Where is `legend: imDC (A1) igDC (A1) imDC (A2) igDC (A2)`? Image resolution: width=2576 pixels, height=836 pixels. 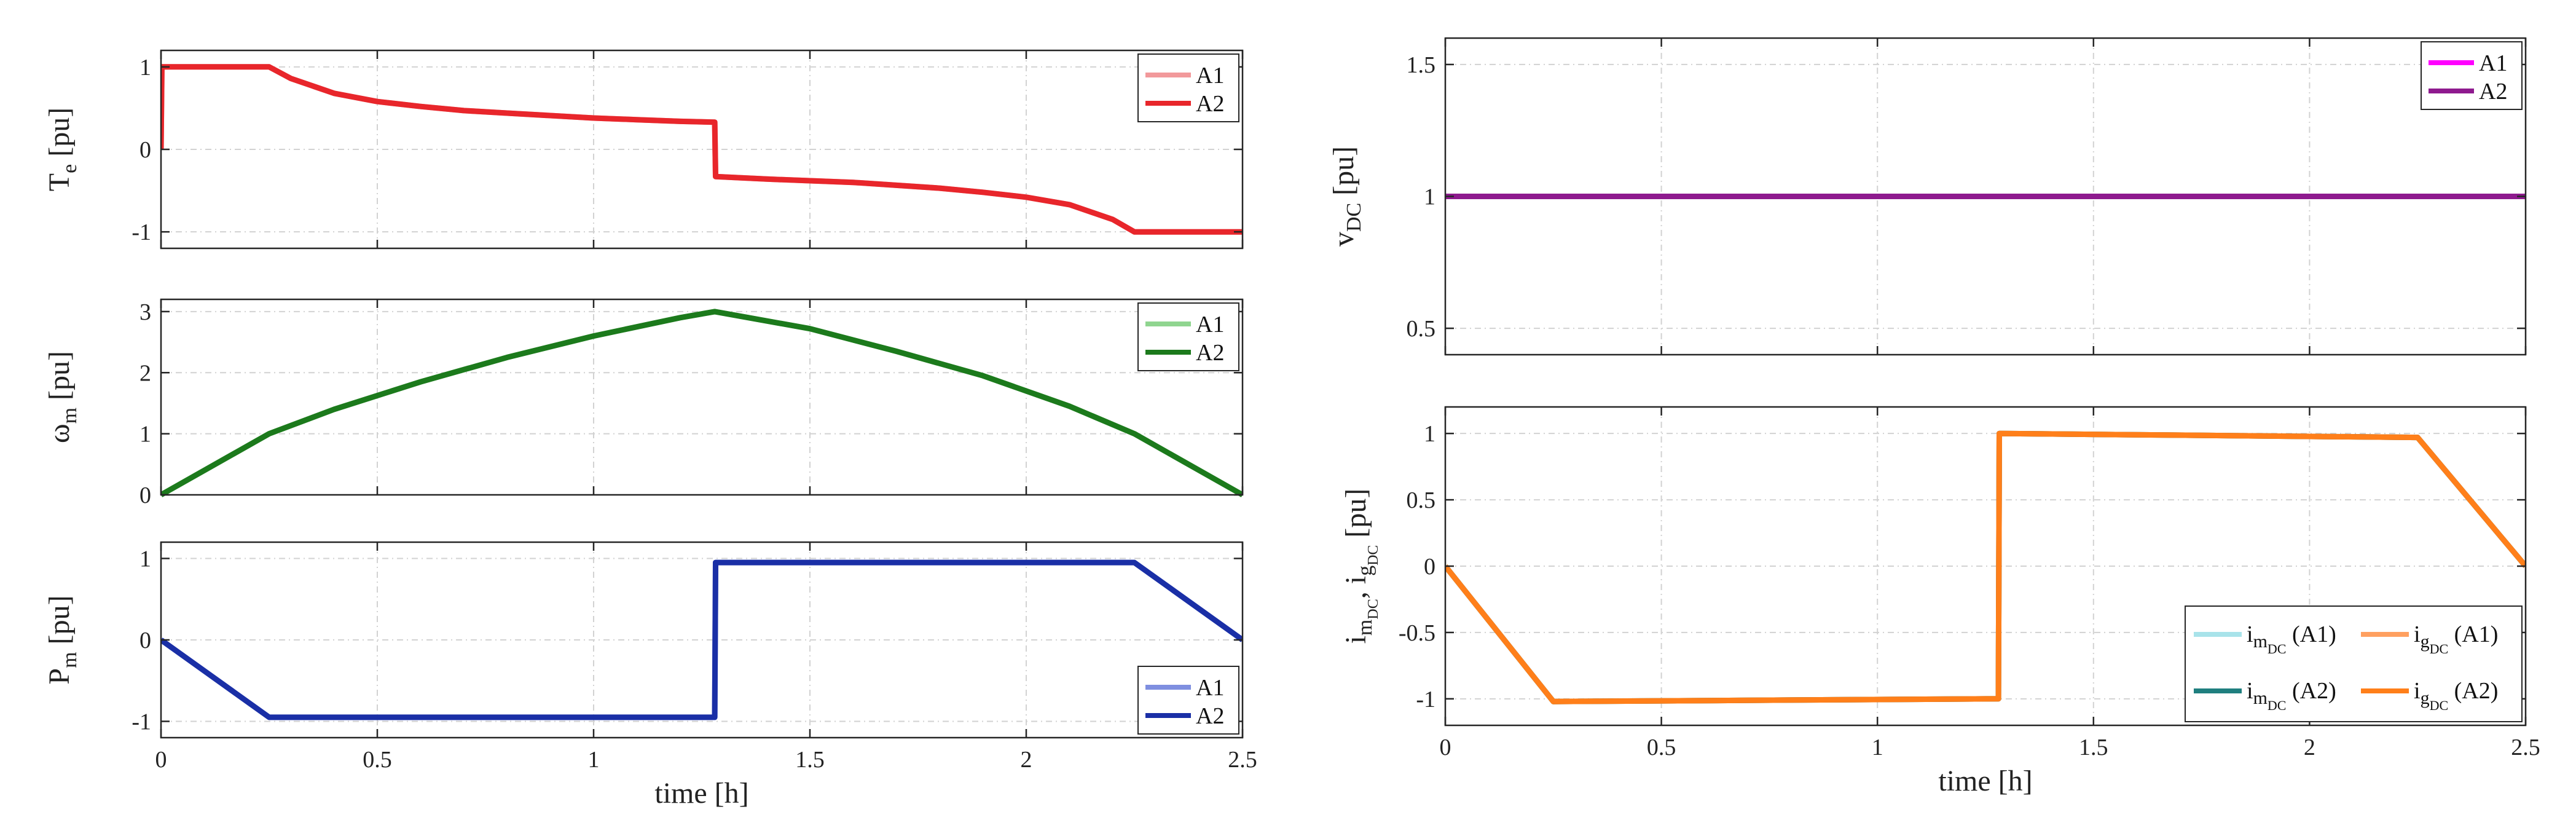
legend: imDC (A1) igDC (A1) imDC (A2) igDC (A2) is located at coordinates (2354, 664).